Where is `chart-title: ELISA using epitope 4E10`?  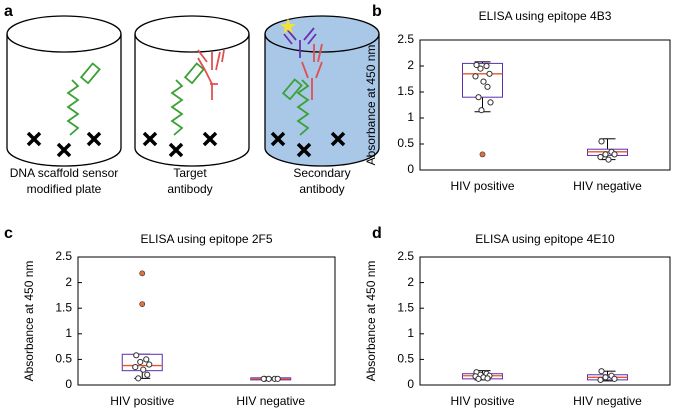 chart-title: ELISA using epitope 4E10 is located at coordinates (545, 239).